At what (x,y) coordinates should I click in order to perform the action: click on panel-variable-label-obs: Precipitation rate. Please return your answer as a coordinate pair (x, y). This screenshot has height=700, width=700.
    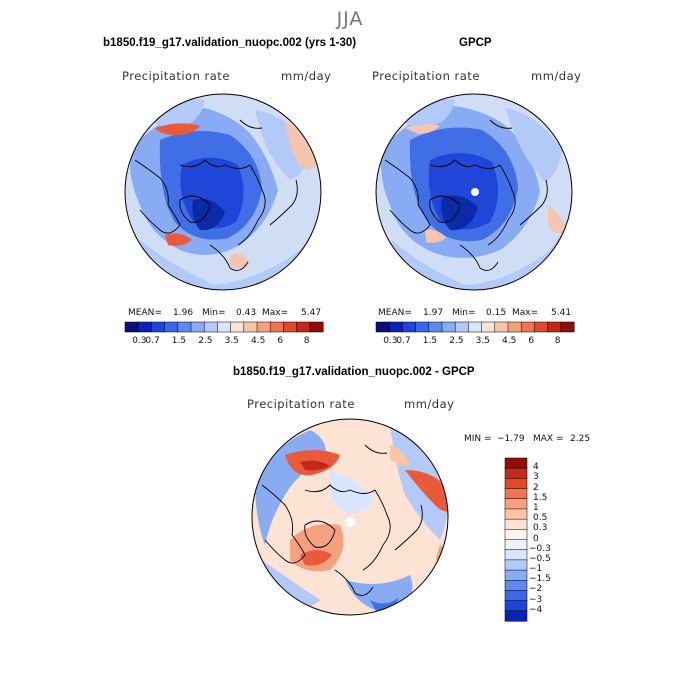
    Looking at the image, I should click on (426, 76).